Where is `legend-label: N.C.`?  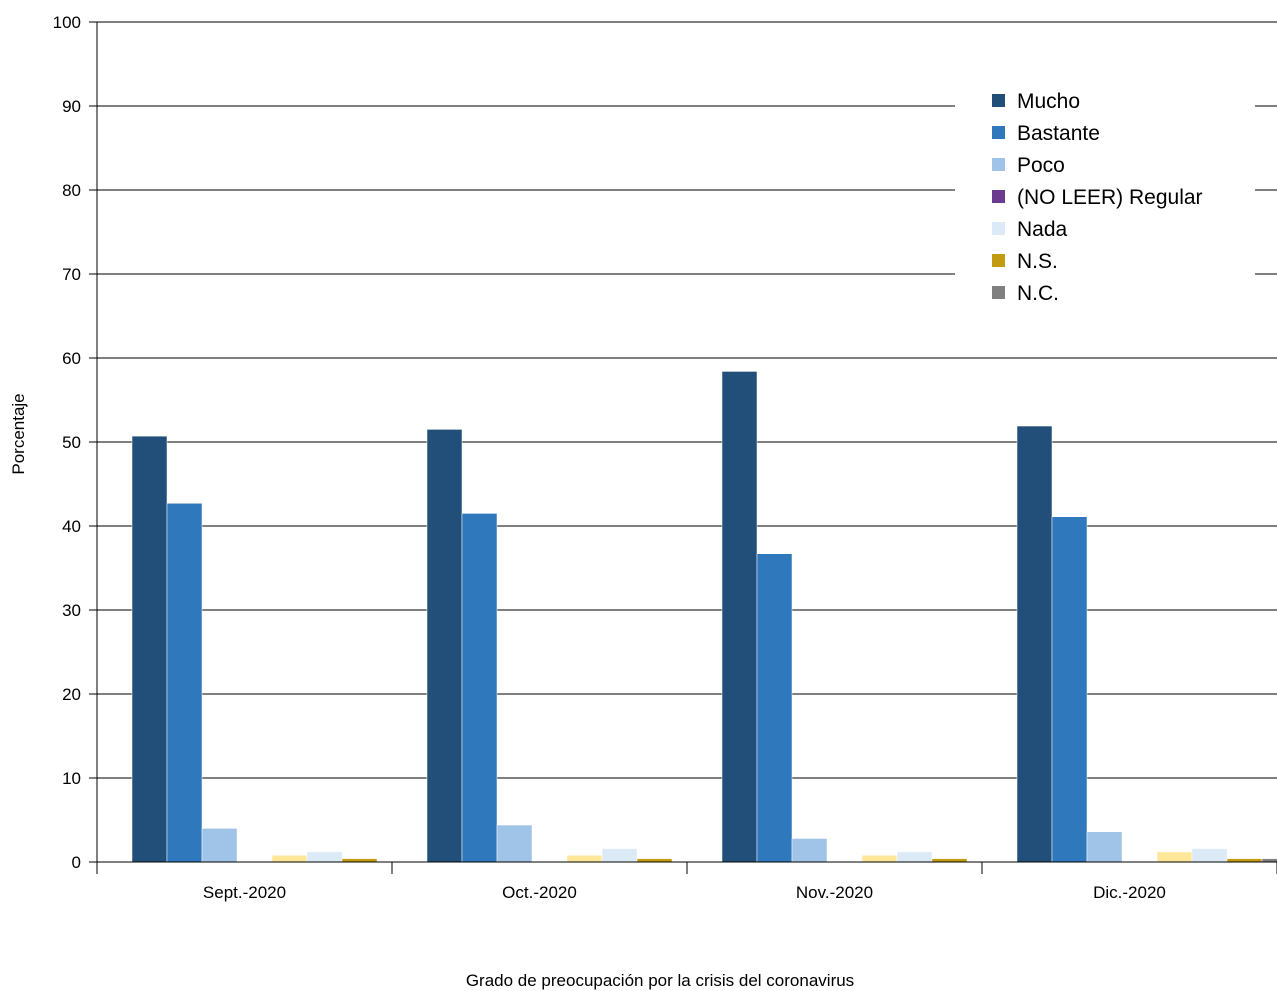 legend-label: N.C. is located at coordinates (1038, 293).